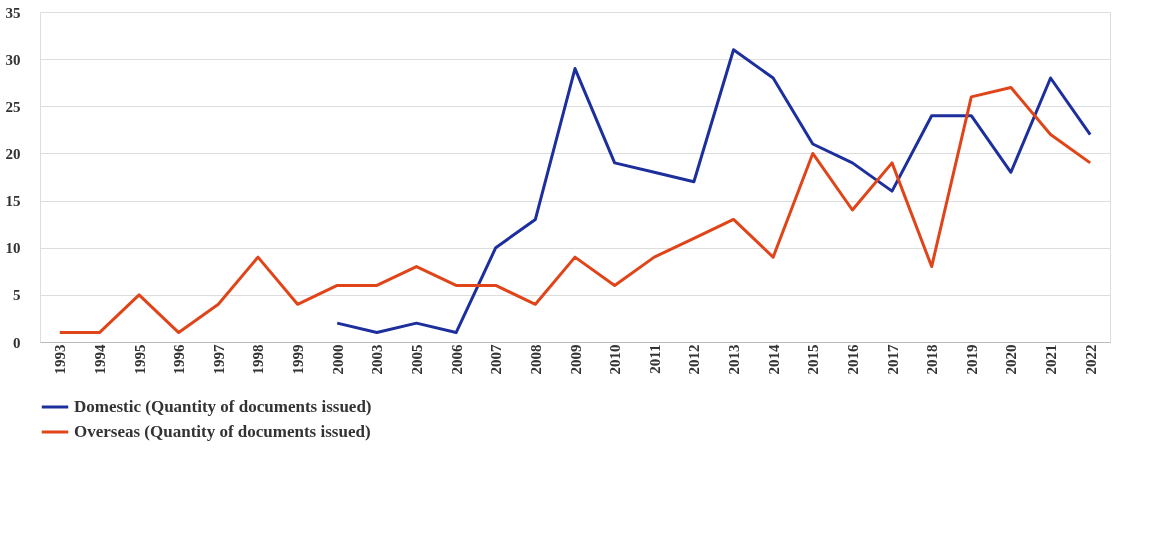 The height and width of the screenshot is (540, 1161). I want to click on x-tick-label: 2000, so click(337, 359).